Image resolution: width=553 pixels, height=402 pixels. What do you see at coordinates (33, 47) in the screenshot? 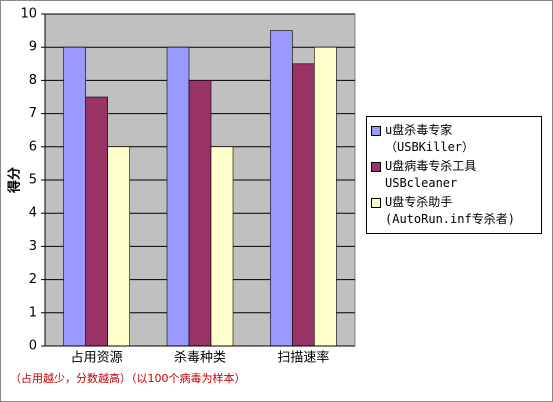
I see `y-tick-label: 9` at bounding box center [33, 47].